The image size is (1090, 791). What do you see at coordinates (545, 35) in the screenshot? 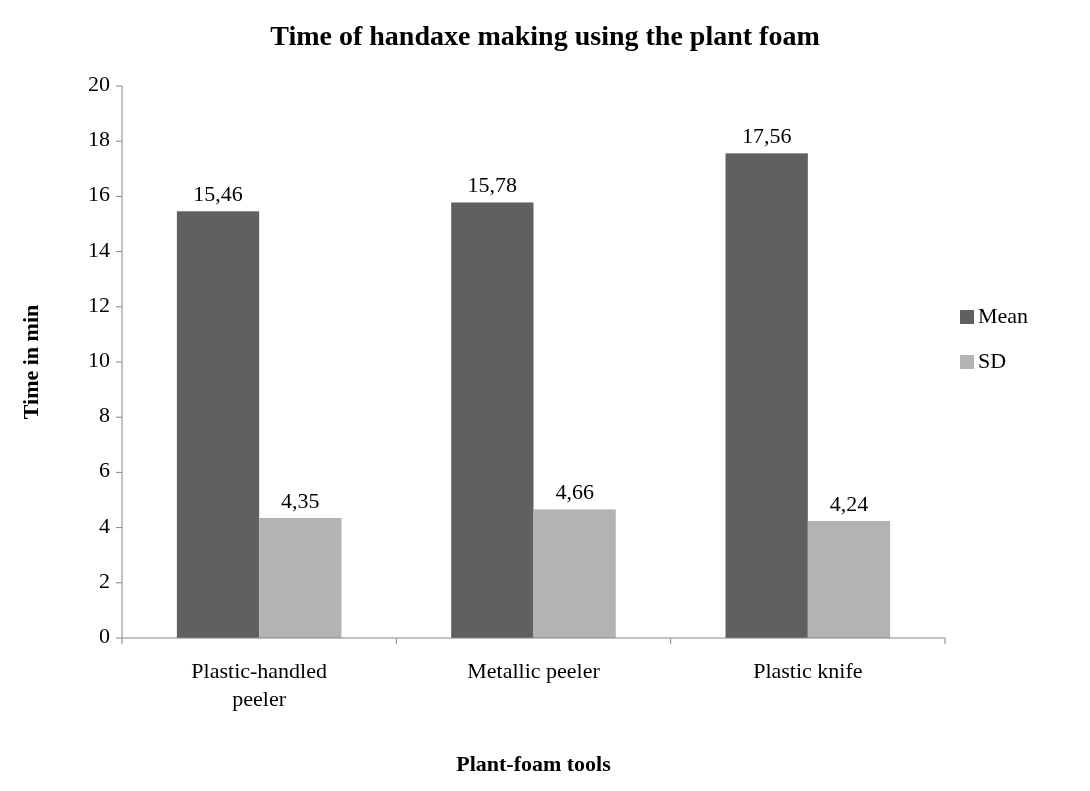
I see `chart-title: Time of handaxe making using the plant foam` at bounding box center [545, 35].